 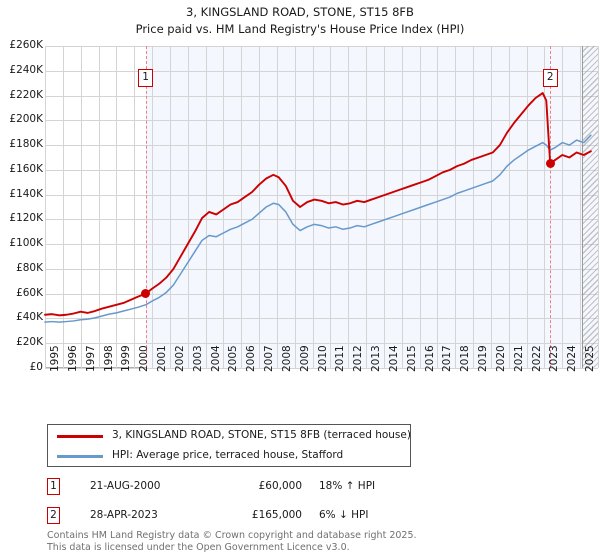 I want to click on sale-flag-1: 1, so click(x=146, y=78).